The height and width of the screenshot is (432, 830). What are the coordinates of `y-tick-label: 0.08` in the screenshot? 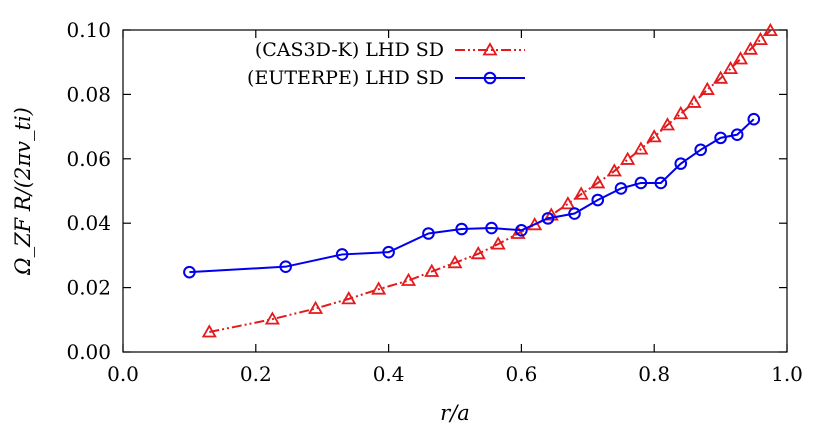 It's located at (88, 94).